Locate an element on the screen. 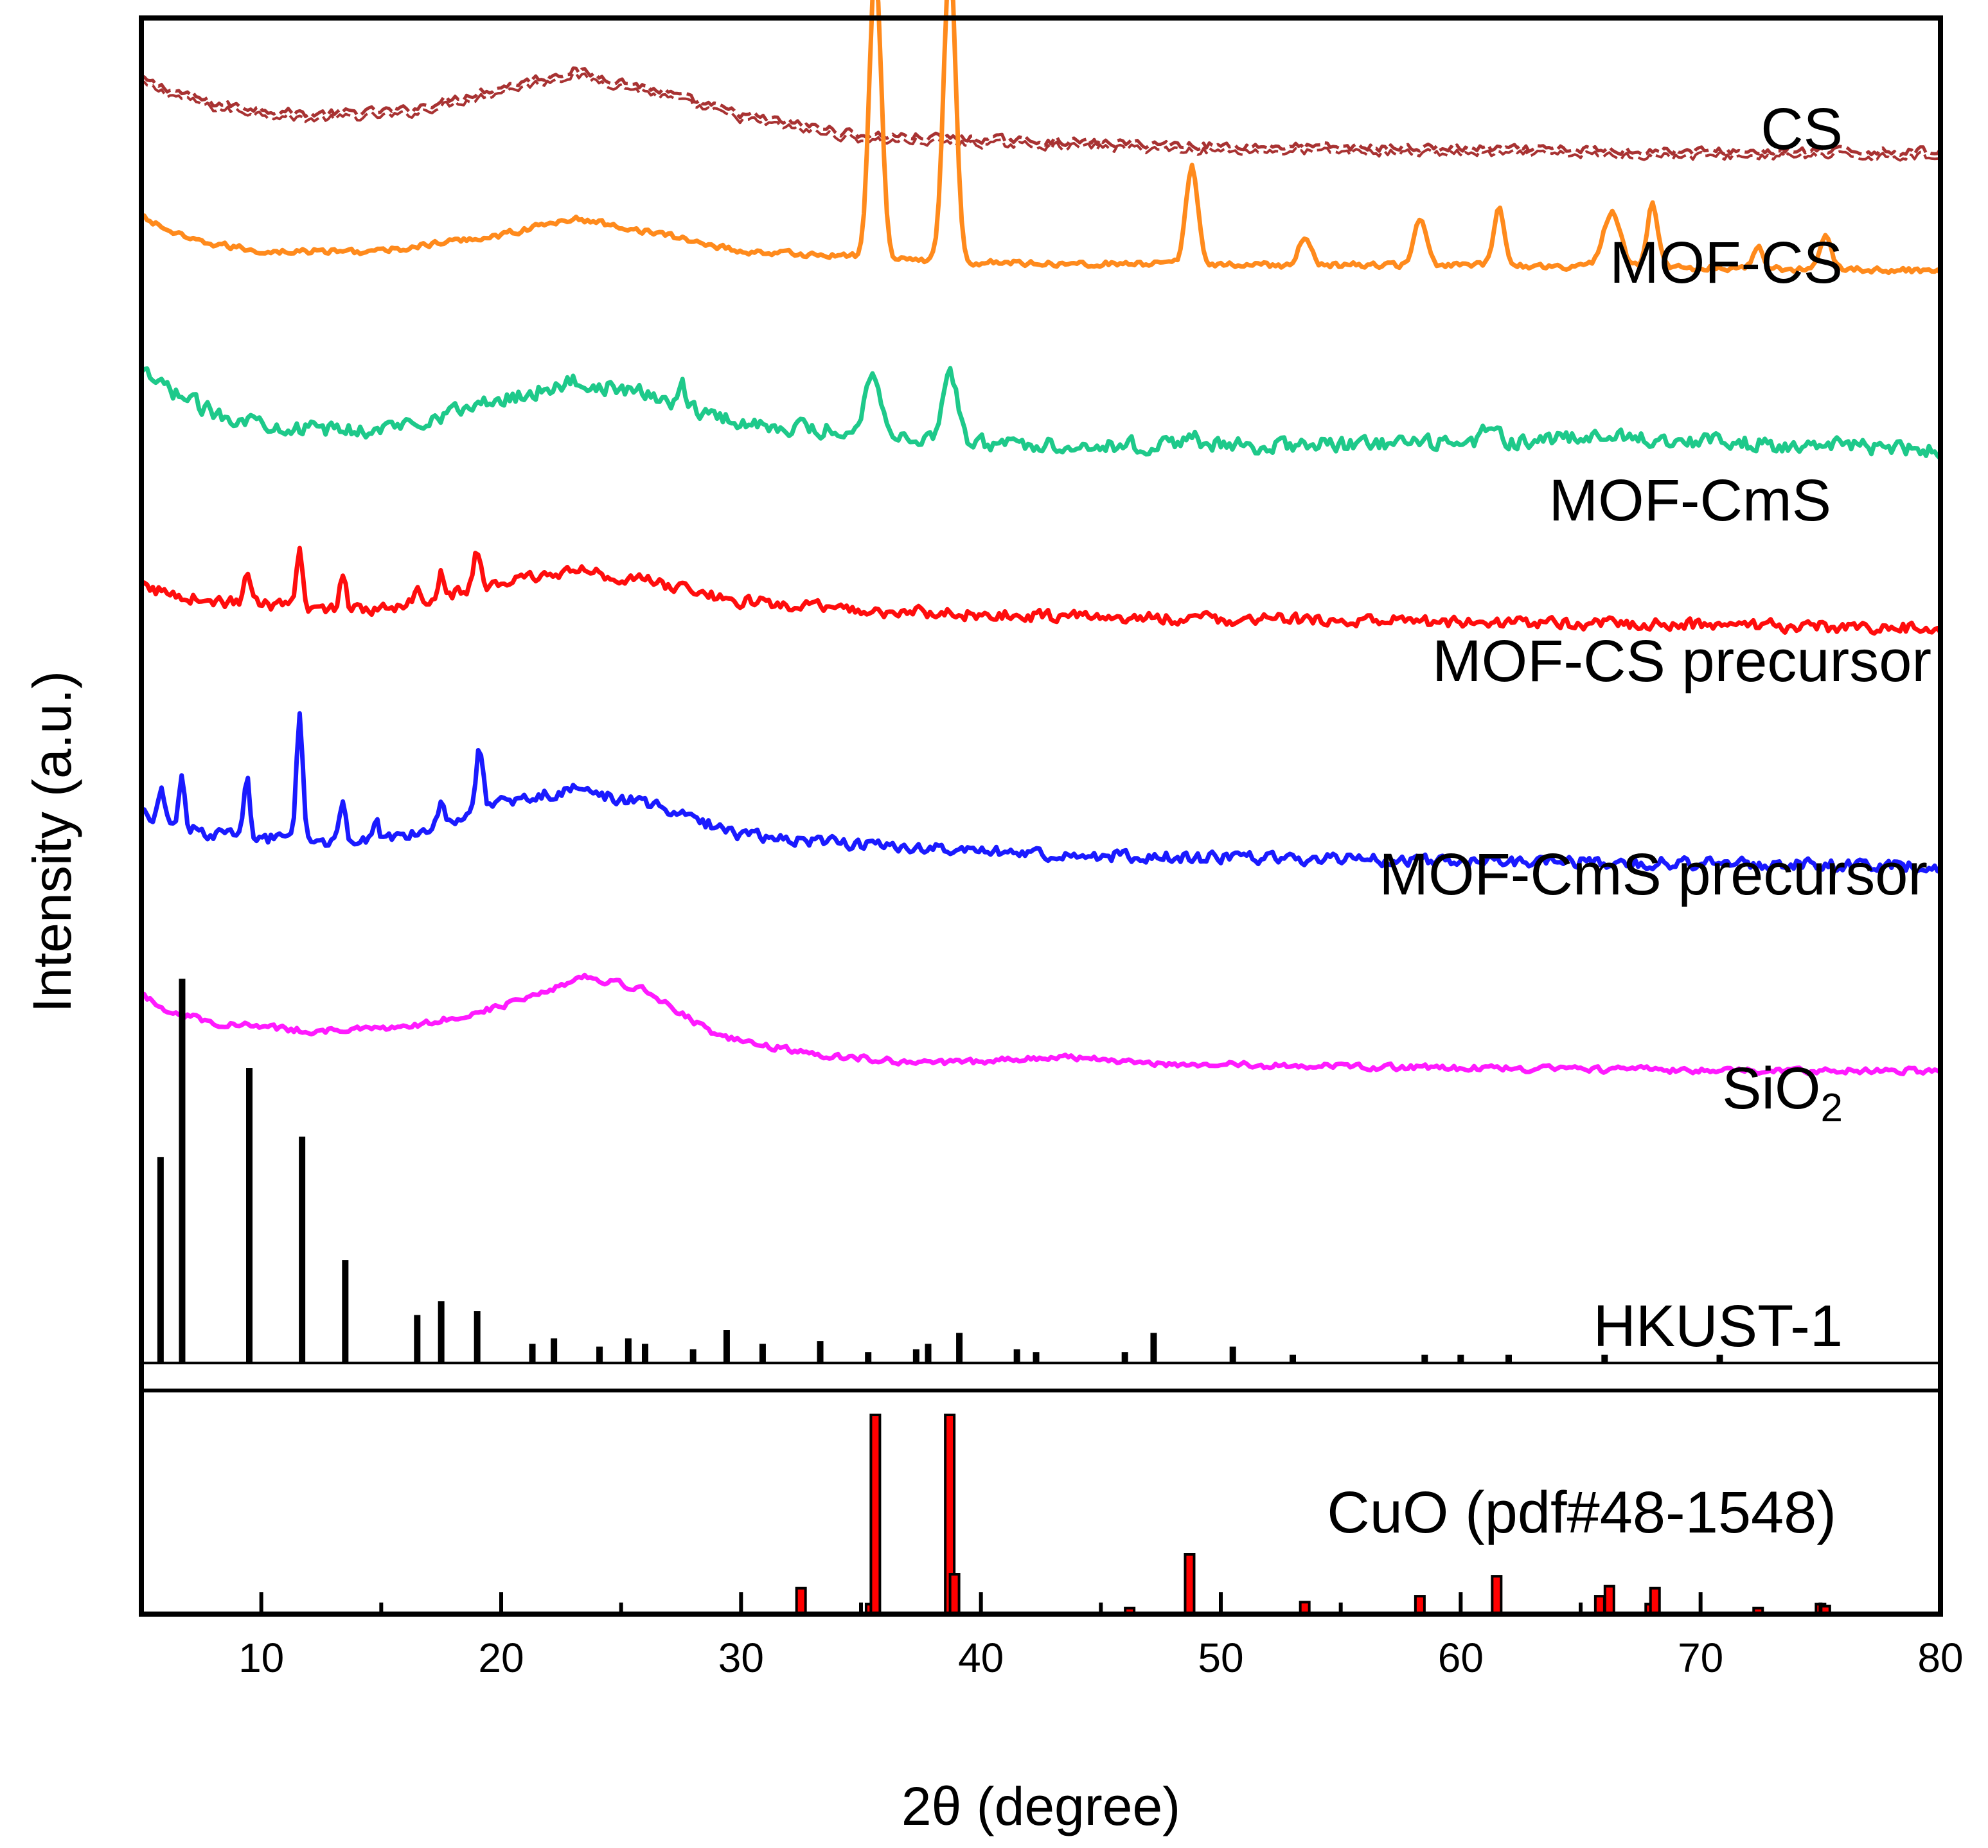 This screenshot has width=1988, height=1848. x-tick-label: 60 is located at coordinates (1461, 1658).